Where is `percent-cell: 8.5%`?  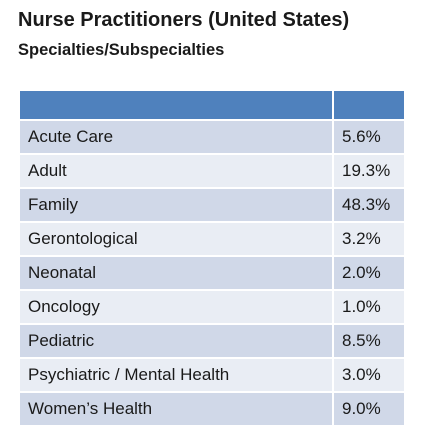
percent-cell: 8.5% is located at coordinates (369, 341).